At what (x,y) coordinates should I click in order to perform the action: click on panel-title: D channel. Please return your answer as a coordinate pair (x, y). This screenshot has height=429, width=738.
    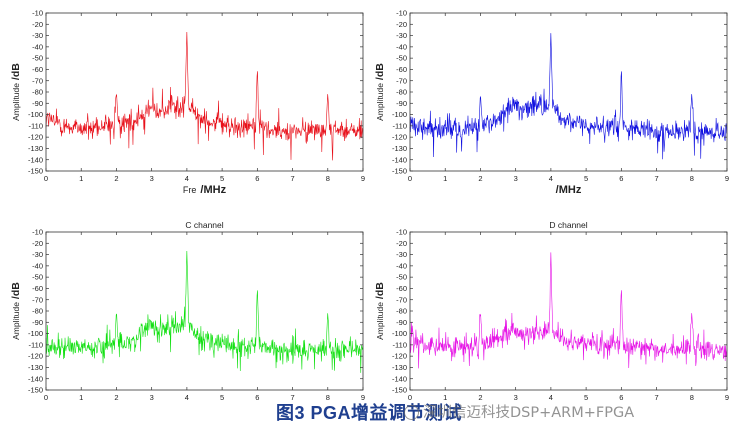
    Looking at the image, I should click on (568, 225).